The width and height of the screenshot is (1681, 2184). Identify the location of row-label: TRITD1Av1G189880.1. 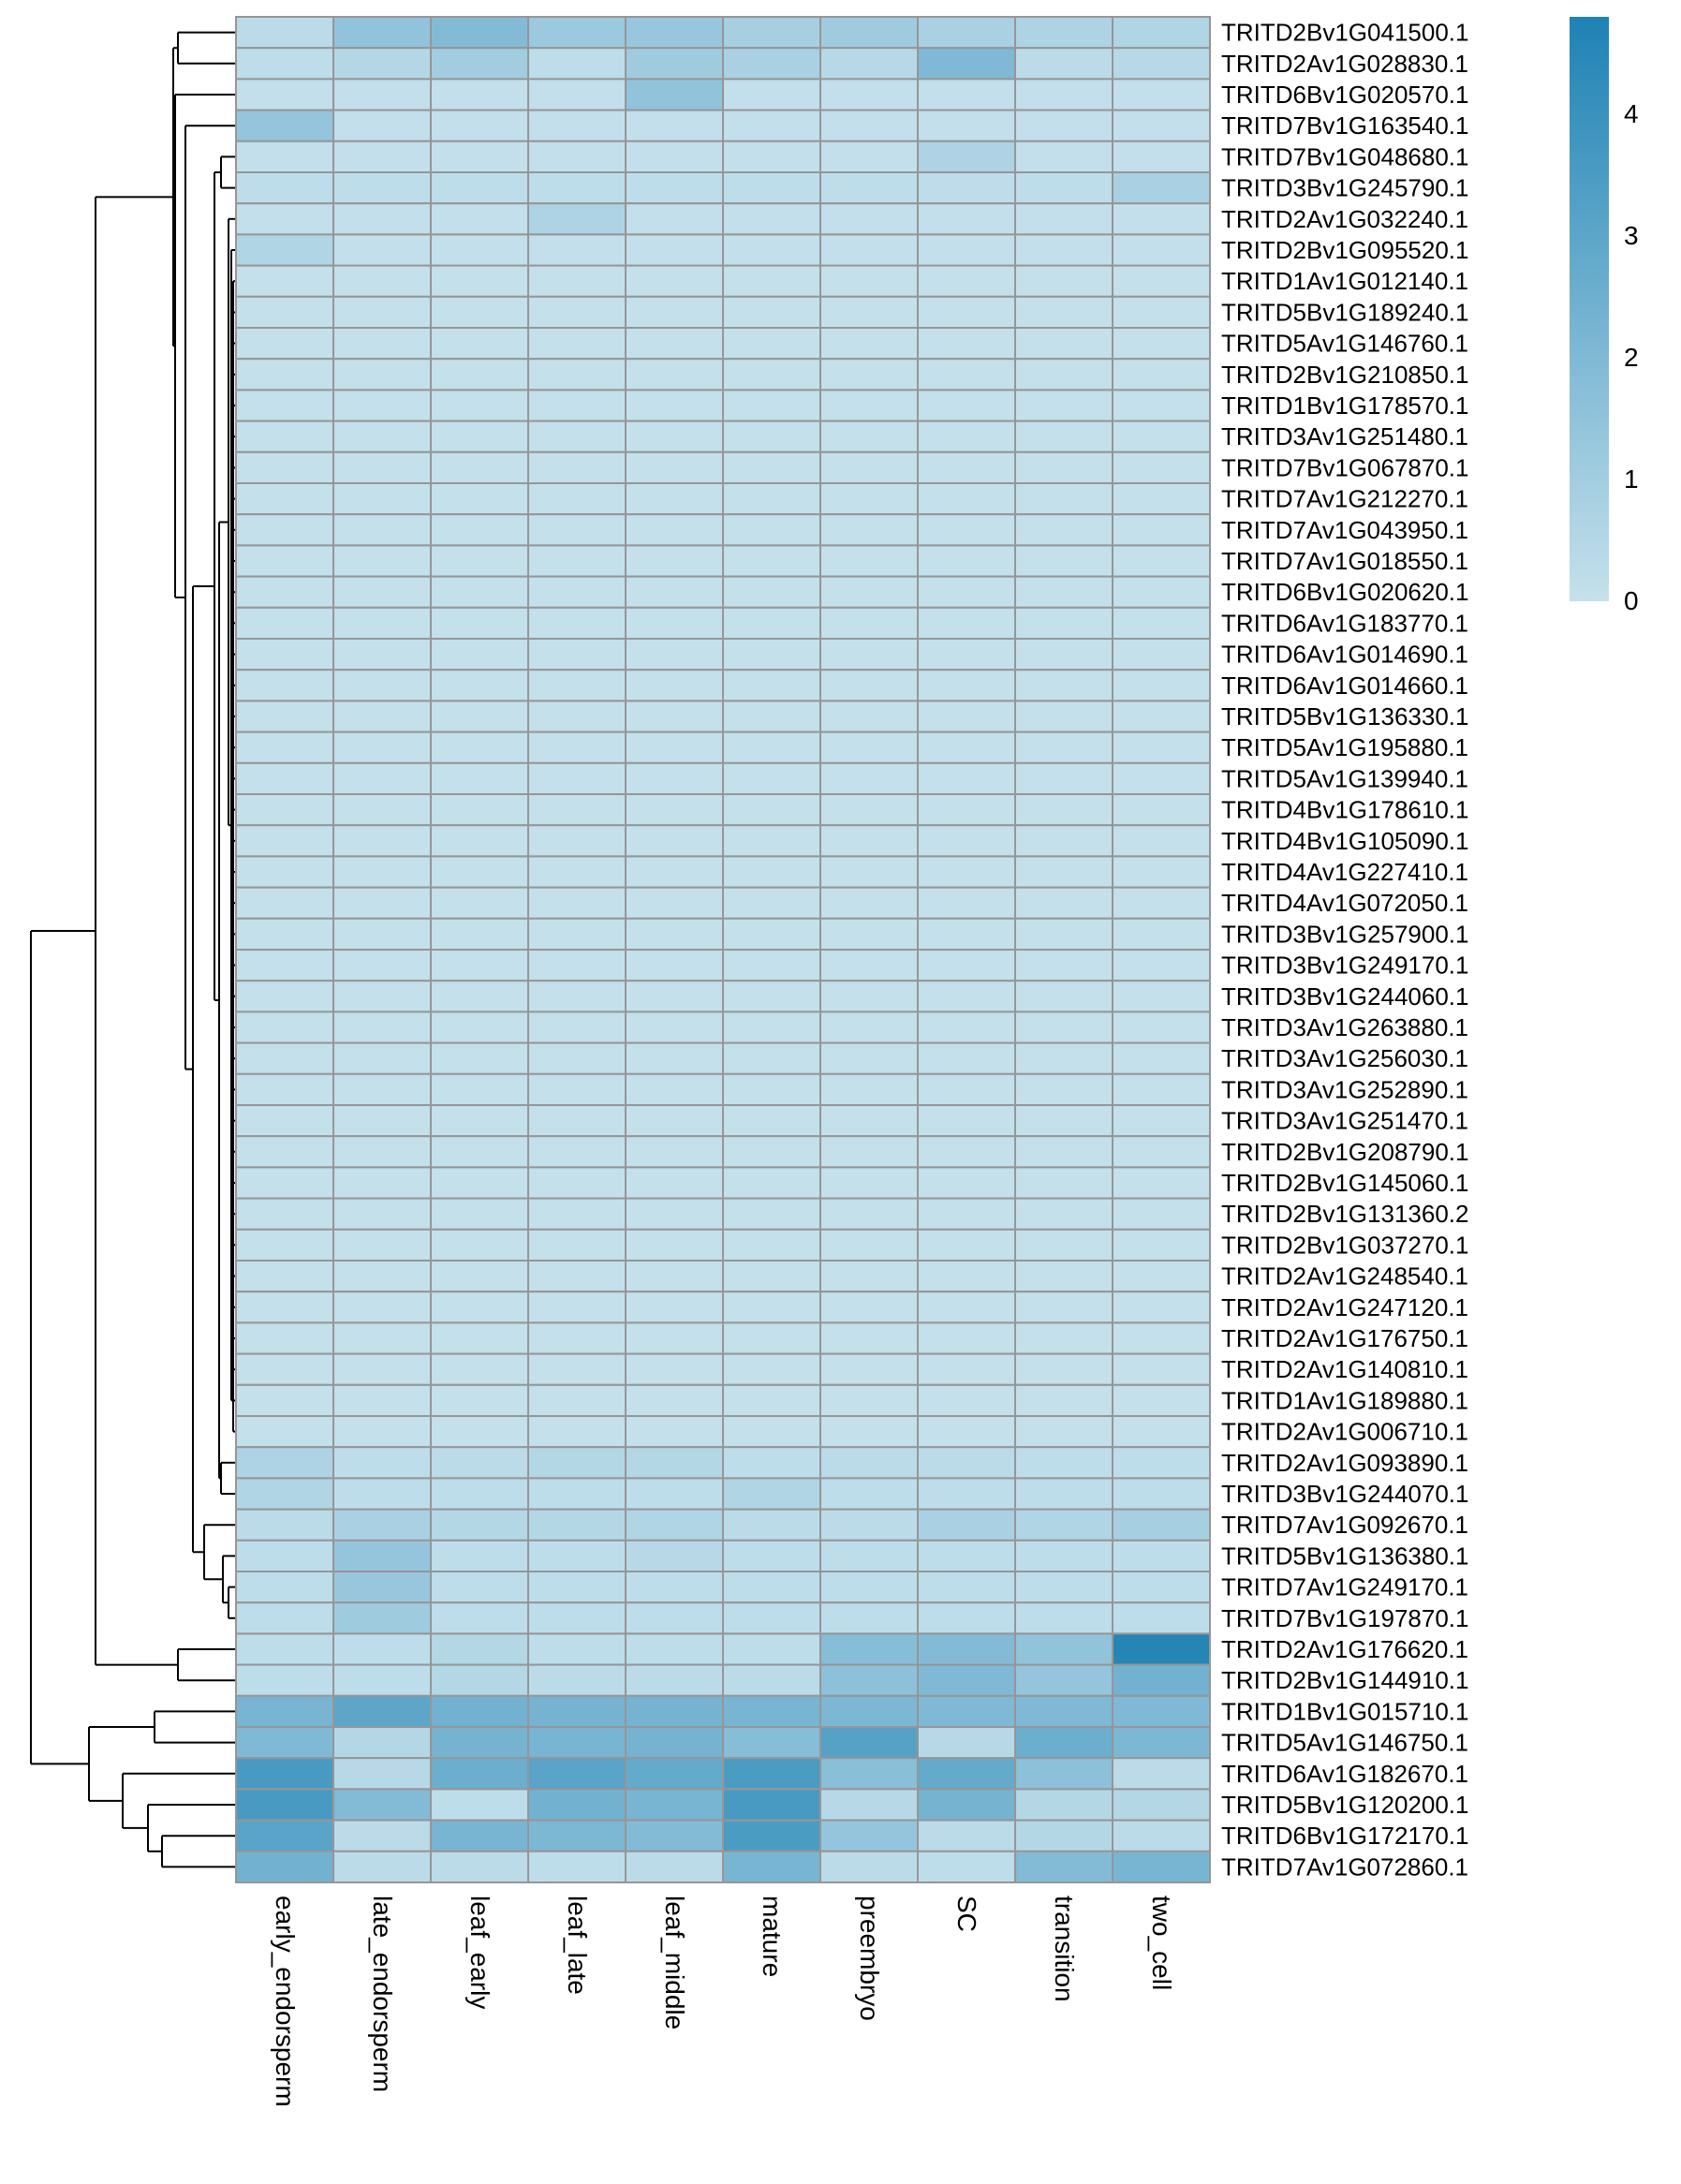
(1344, 1400).